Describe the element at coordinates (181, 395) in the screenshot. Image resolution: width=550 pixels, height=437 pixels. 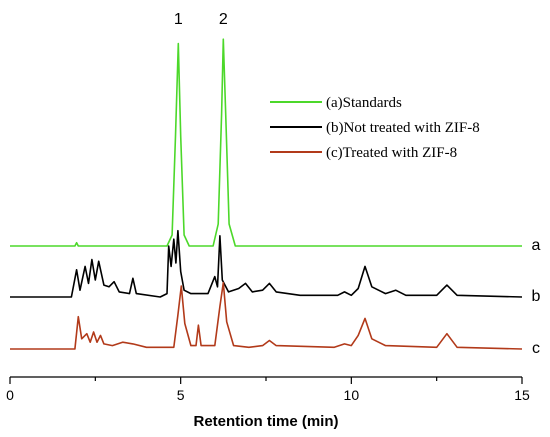
I see `x-tick-label: 5` at that location.